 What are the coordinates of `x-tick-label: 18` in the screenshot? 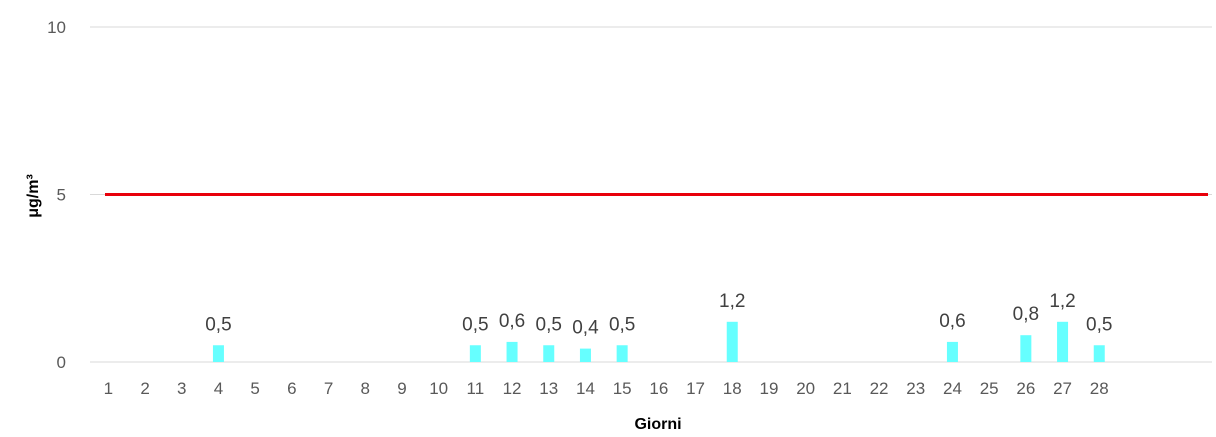 It's located at (732, 388).